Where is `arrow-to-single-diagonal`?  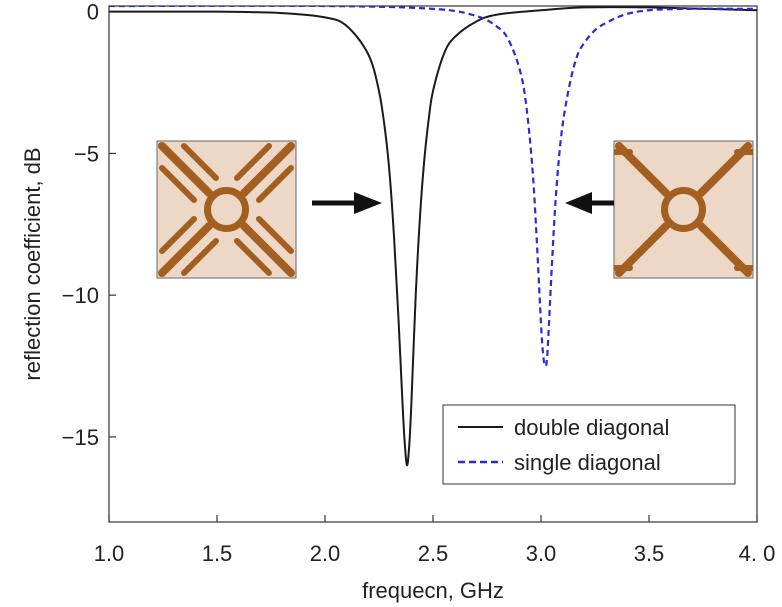 arrow-to-single-diagonal is located at coordinates (589, 203).